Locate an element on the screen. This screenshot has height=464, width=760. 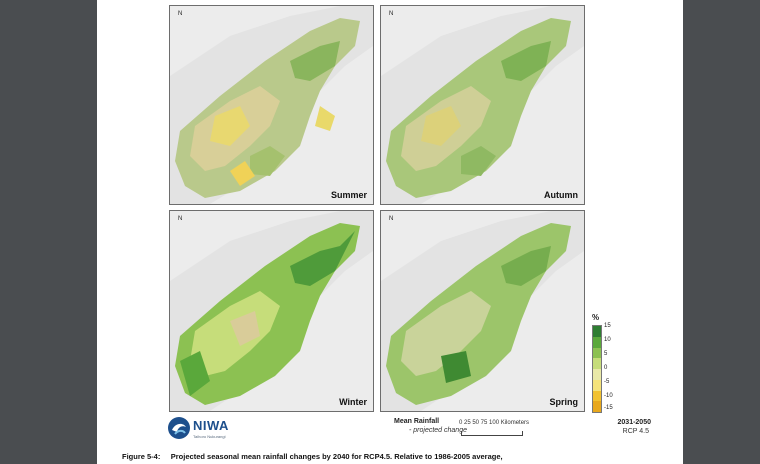
org-name: NIWA is located at coordinates (211, 425).